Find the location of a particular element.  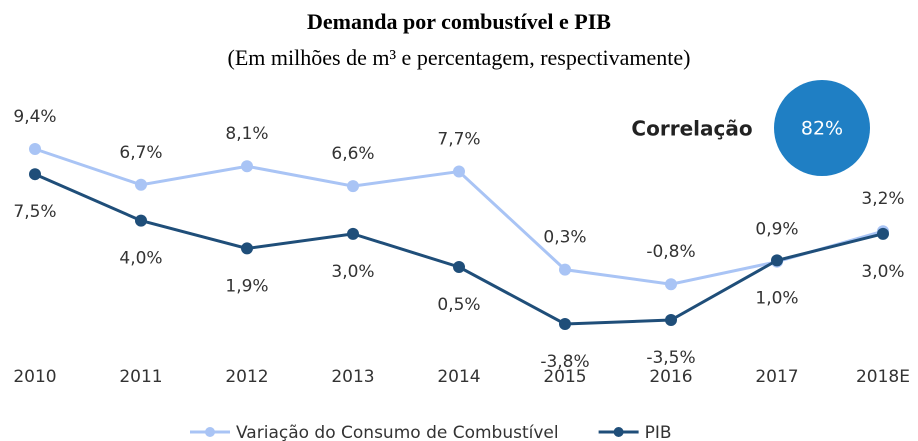

data-label: 8,1% is located at coordinates (246, 134).